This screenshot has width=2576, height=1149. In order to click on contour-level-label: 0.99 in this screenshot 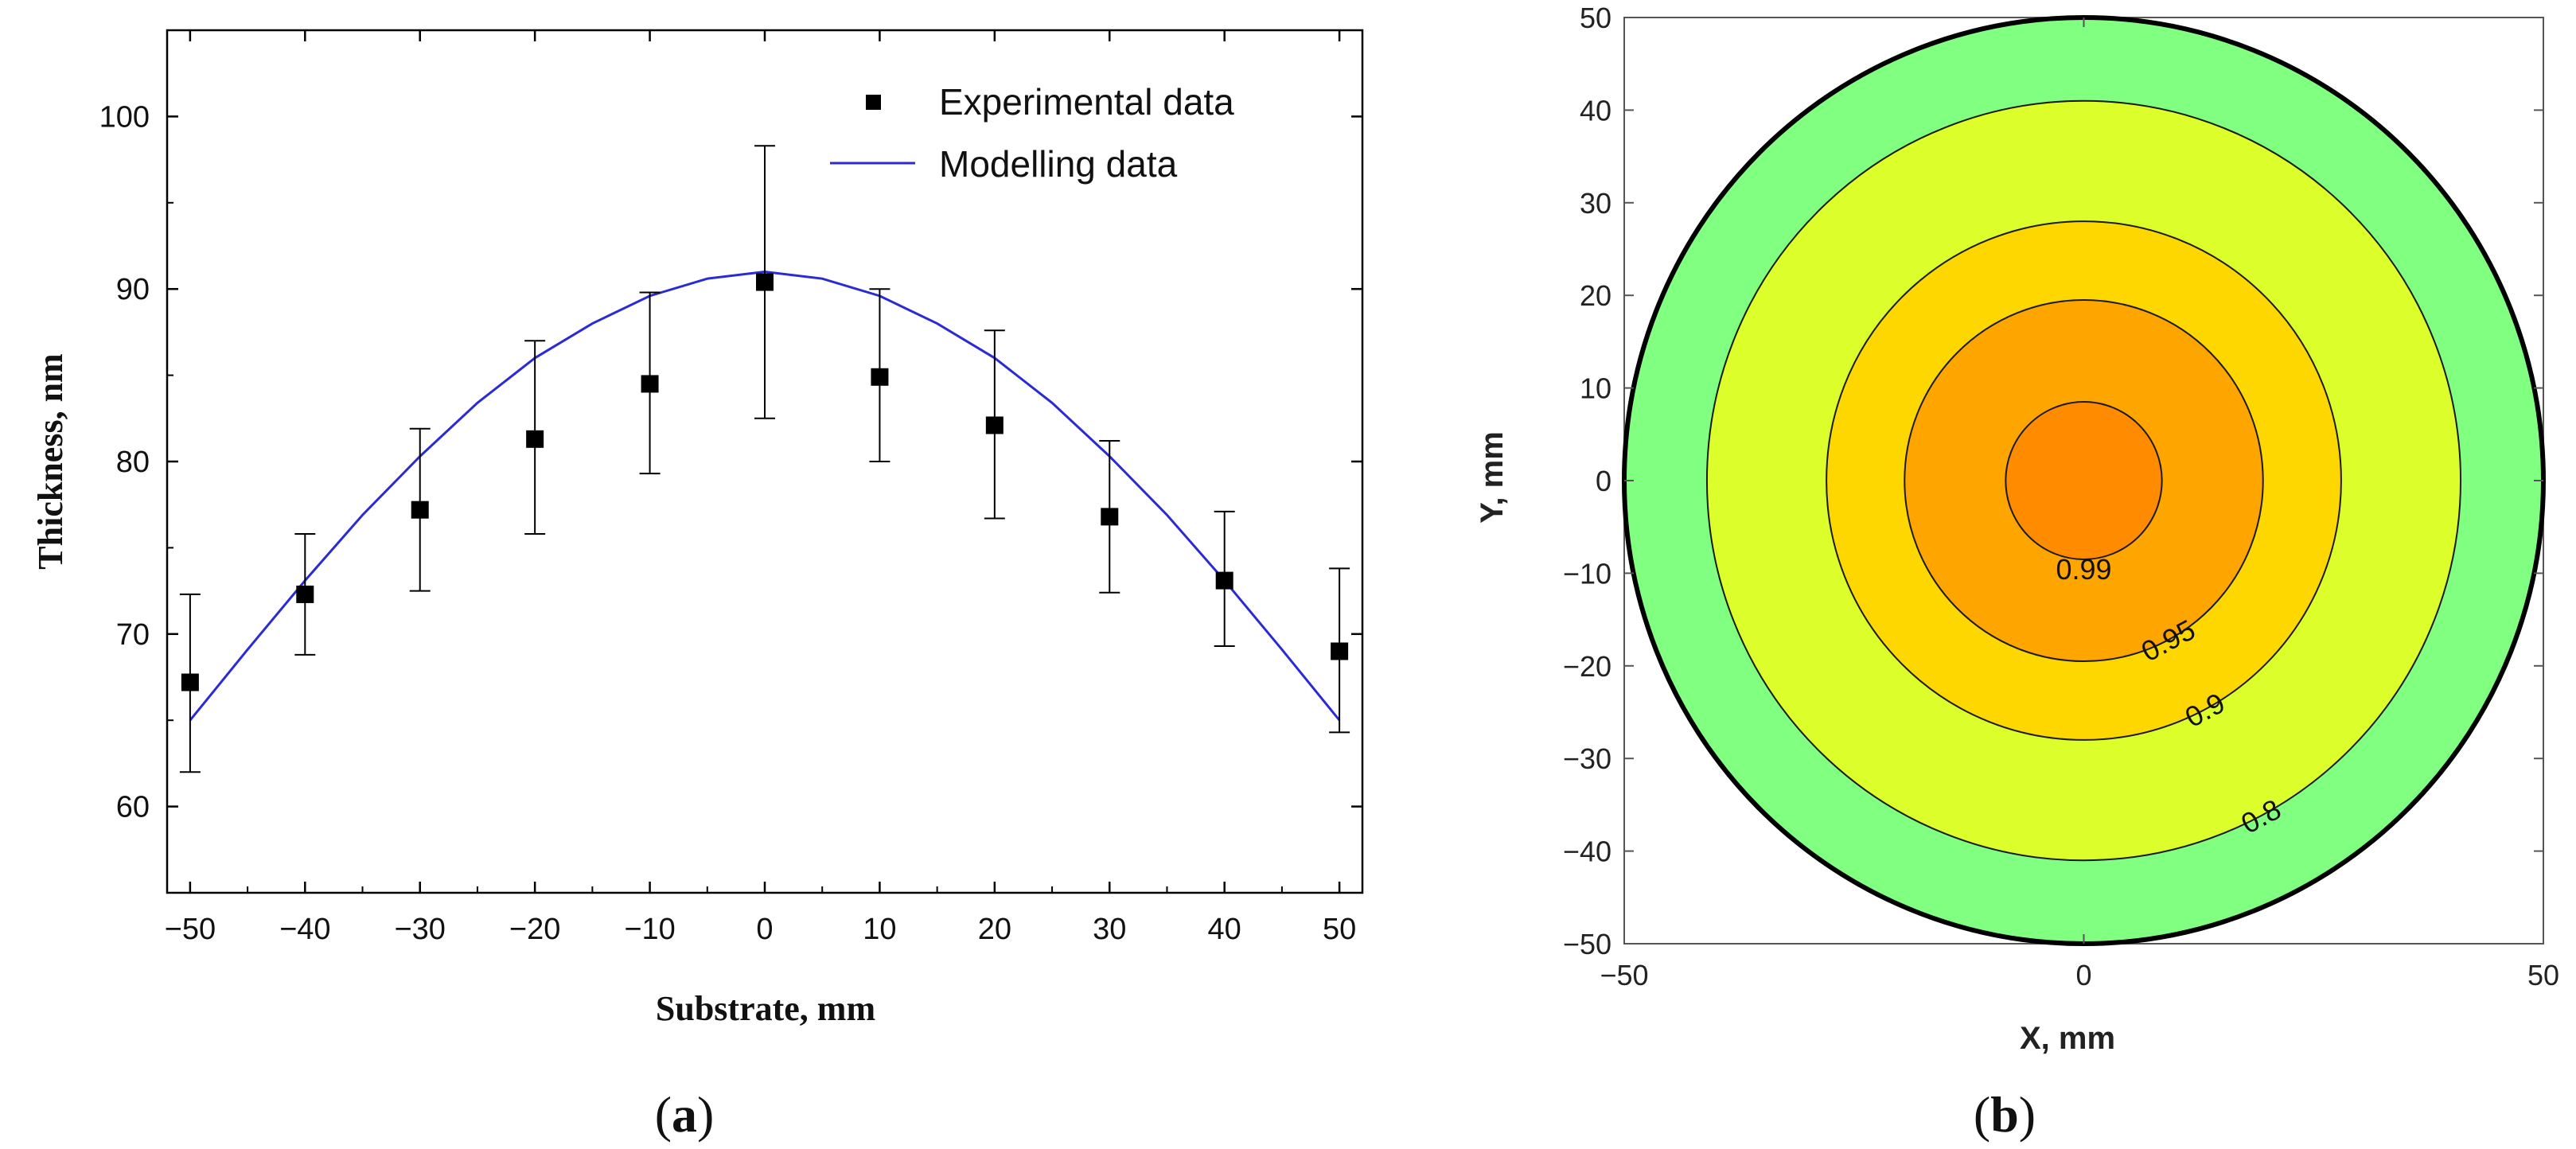, I will do `click(2083, 569)`.